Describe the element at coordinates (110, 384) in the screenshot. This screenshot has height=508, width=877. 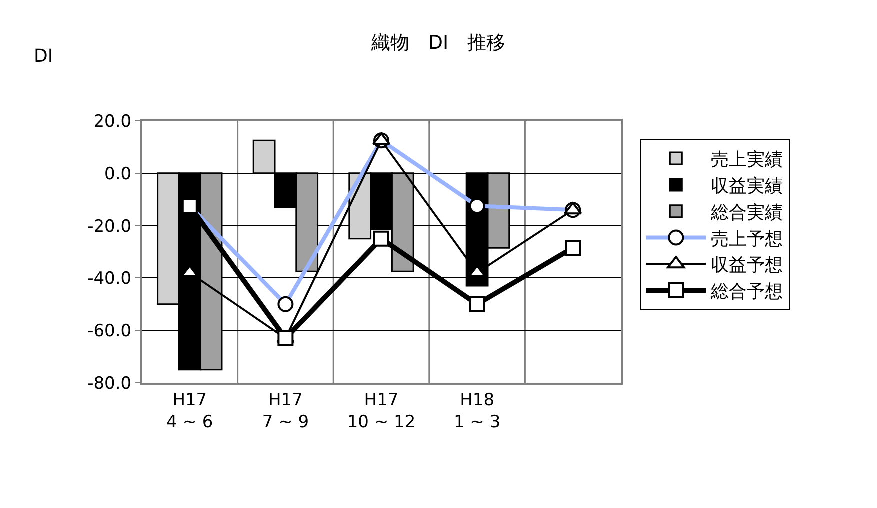
I see `y-tick-label: -80.0` at that location.